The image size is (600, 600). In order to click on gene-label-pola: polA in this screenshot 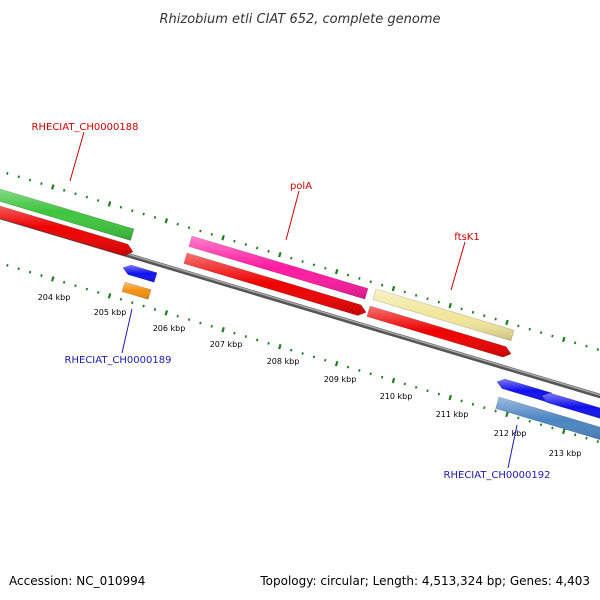, I will do `click(301, 186)`.